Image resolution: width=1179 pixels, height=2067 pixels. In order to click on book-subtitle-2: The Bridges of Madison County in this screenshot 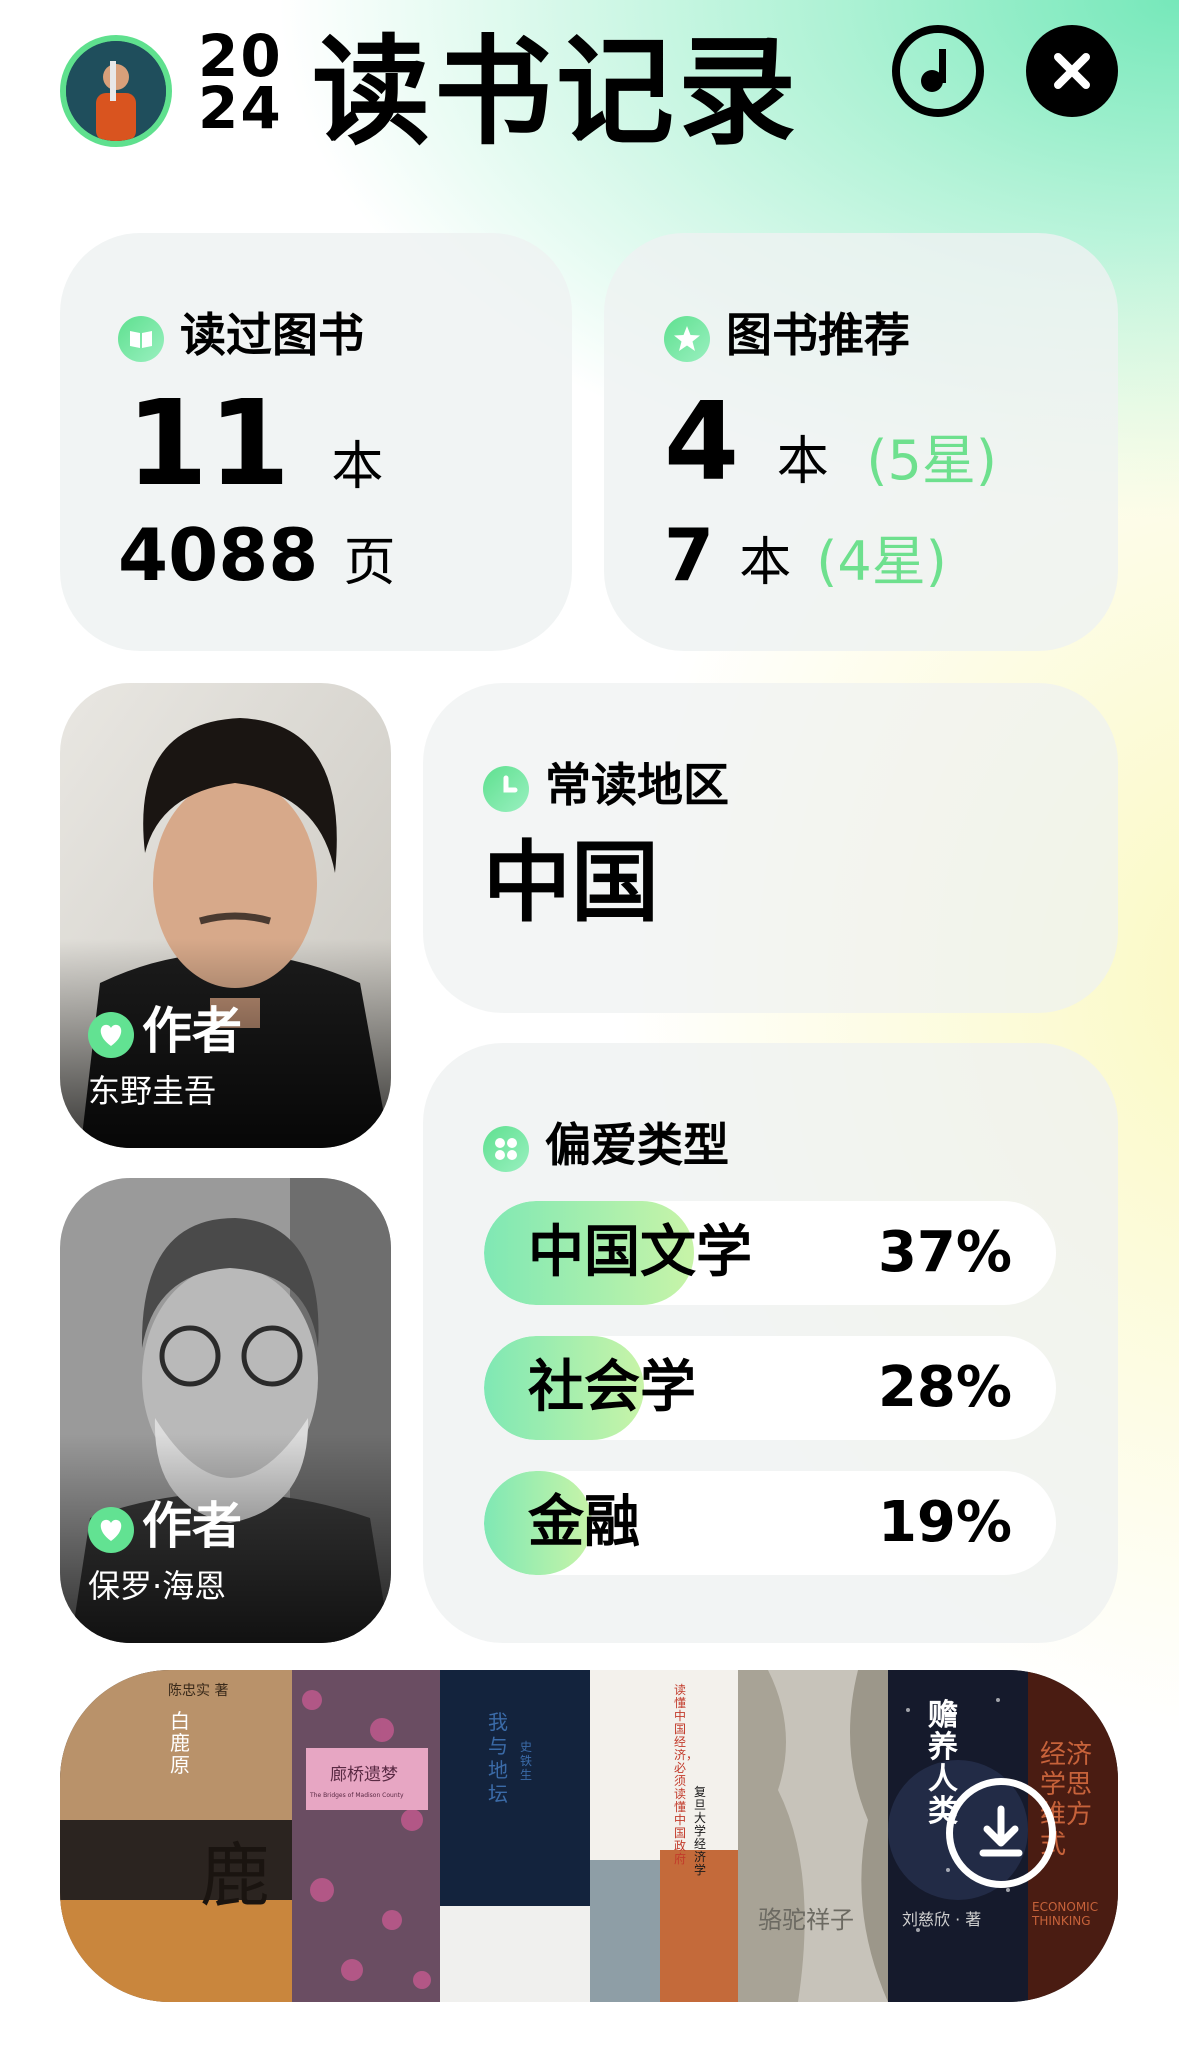, I will do `click(357, 1795)`.